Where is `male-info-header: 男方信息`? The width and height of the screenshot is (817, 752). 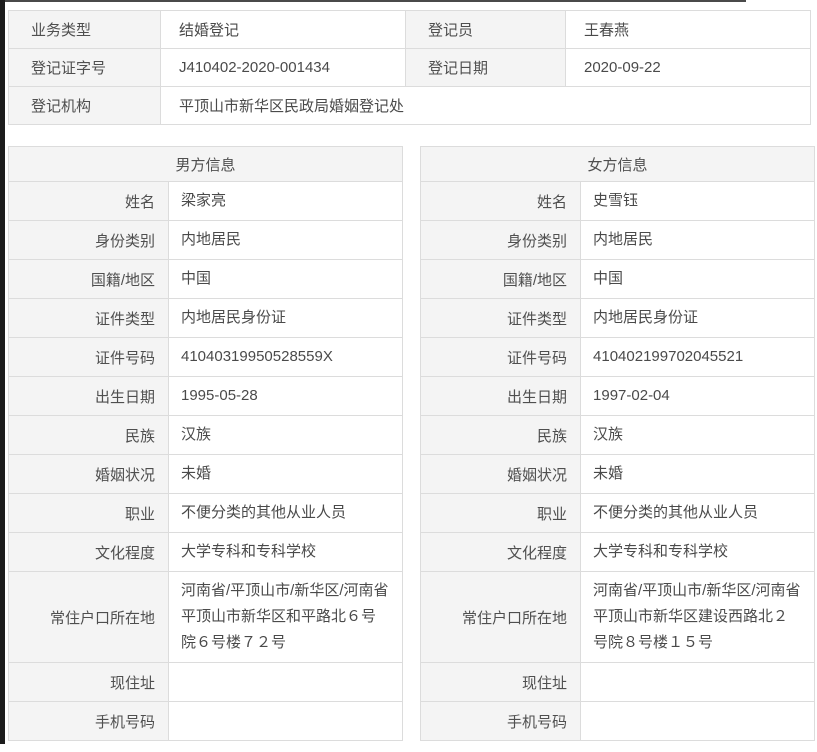 male-info-header: 男方信息 is located at coordinates (205, 164).